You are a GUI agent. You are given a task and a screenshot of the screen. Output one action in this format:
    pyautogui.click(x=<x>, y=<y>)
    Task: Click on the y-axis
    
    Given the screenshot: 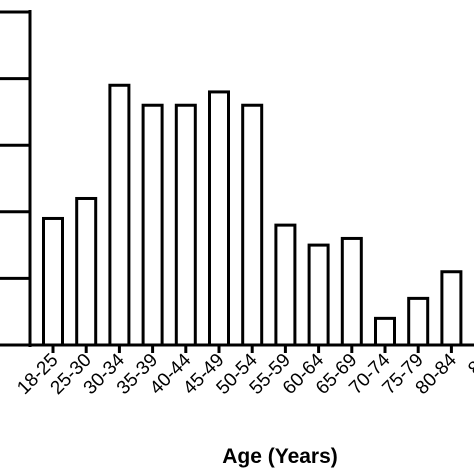 What is the action you would take?
    pyautogui.click(x=16, y=178)
    